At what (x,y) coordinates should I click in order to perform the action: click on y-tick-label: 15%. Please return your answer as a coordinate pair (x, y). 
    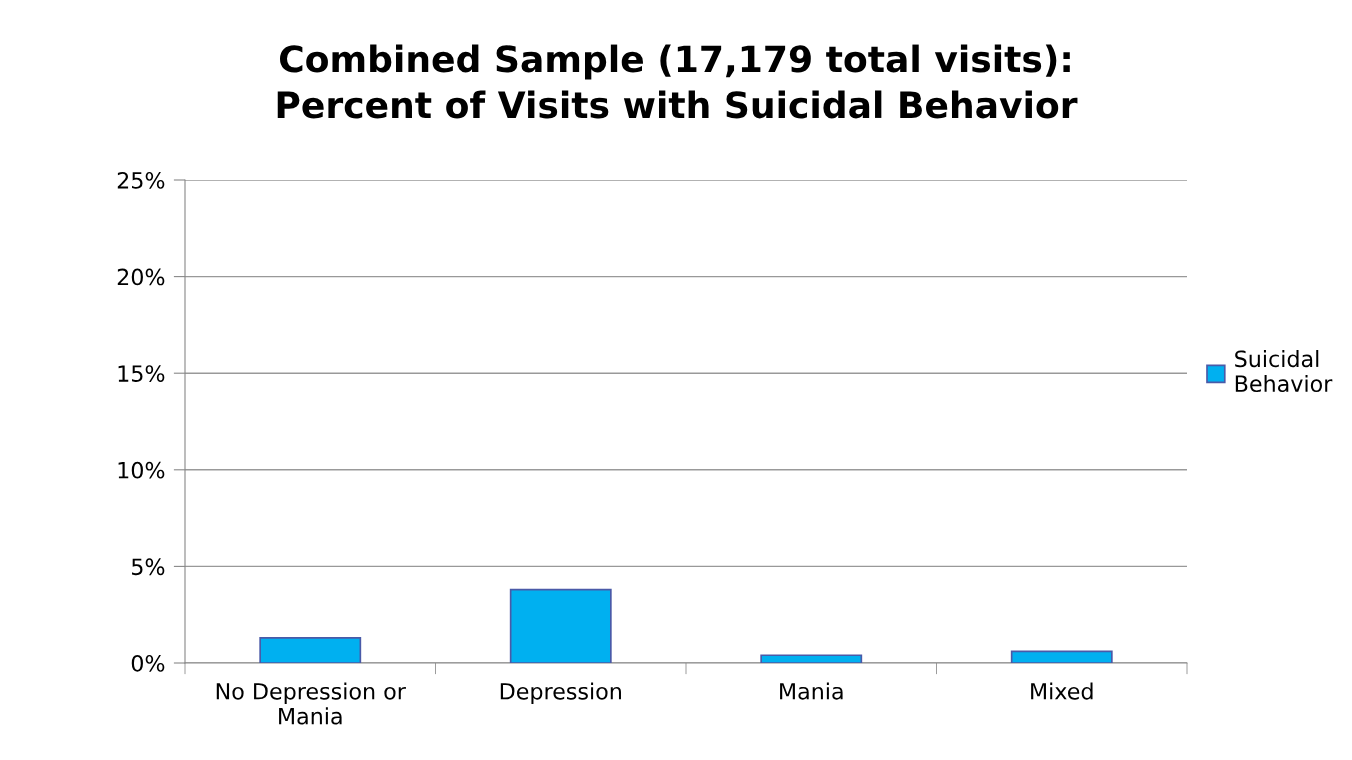
    Looking at the image, I should click on (141, 373).